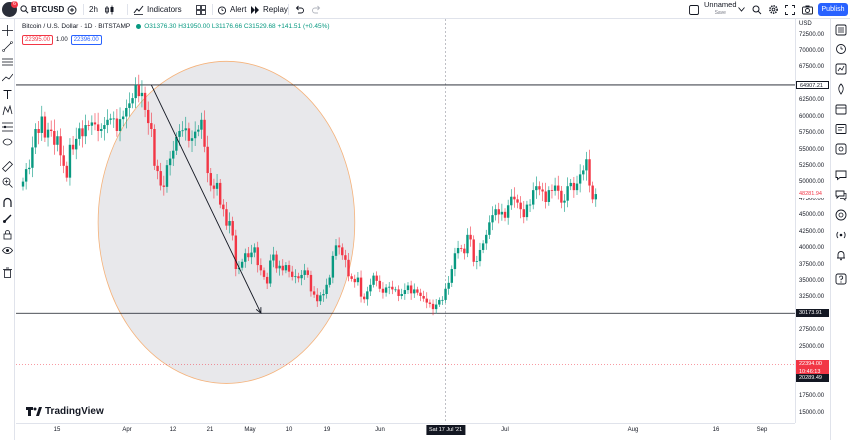 This screenshot has width=850, height=440. What do you see at coordinates (7, 142) in the screenshot?
I see `brush-icon` at bounding box center [7, 142].